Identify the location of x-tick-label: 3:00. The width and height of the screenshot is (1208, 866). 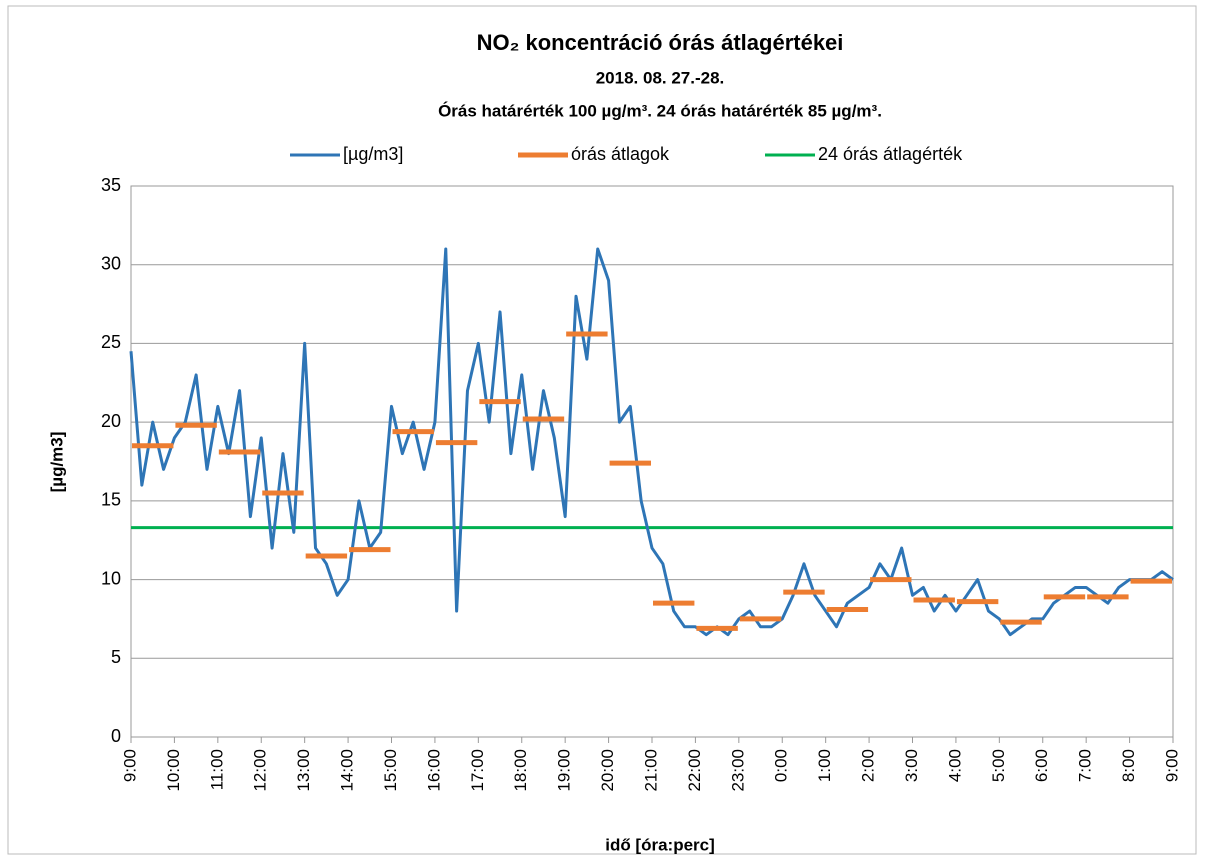
(911, 765).